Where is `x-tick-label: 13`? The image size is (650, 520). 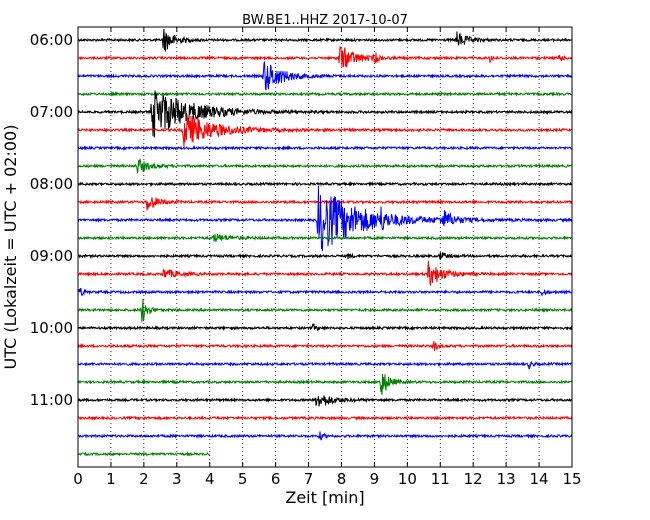 x-tick-label: 13 is located at coordinates (506, 479).